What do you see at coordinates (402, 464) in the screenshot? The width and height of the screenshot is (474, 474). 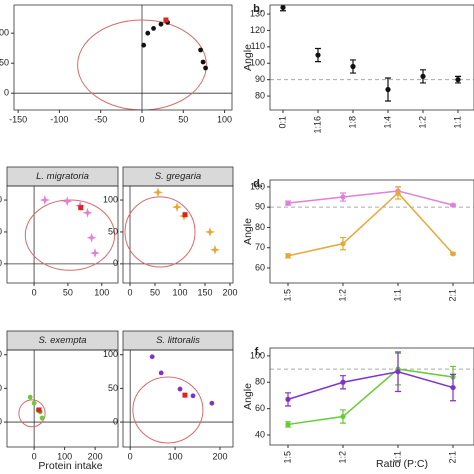 I see `x-axis-label: Ratio (P:C)` at bounding box center [402, 464].